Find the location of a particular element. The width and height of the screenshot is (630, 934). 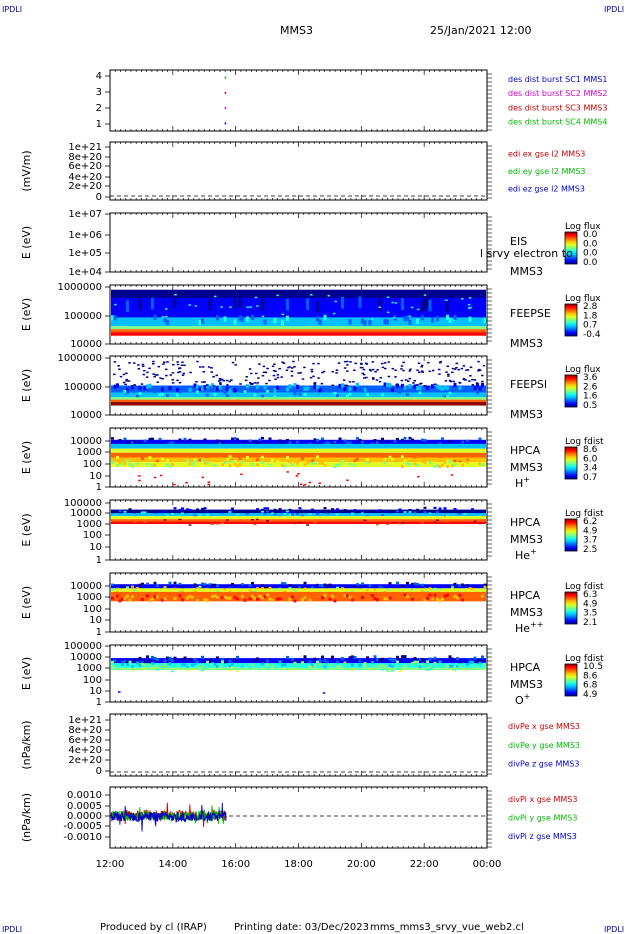

feepse-panel-ylabel: E (eV) is located at coordinates (26, 314).